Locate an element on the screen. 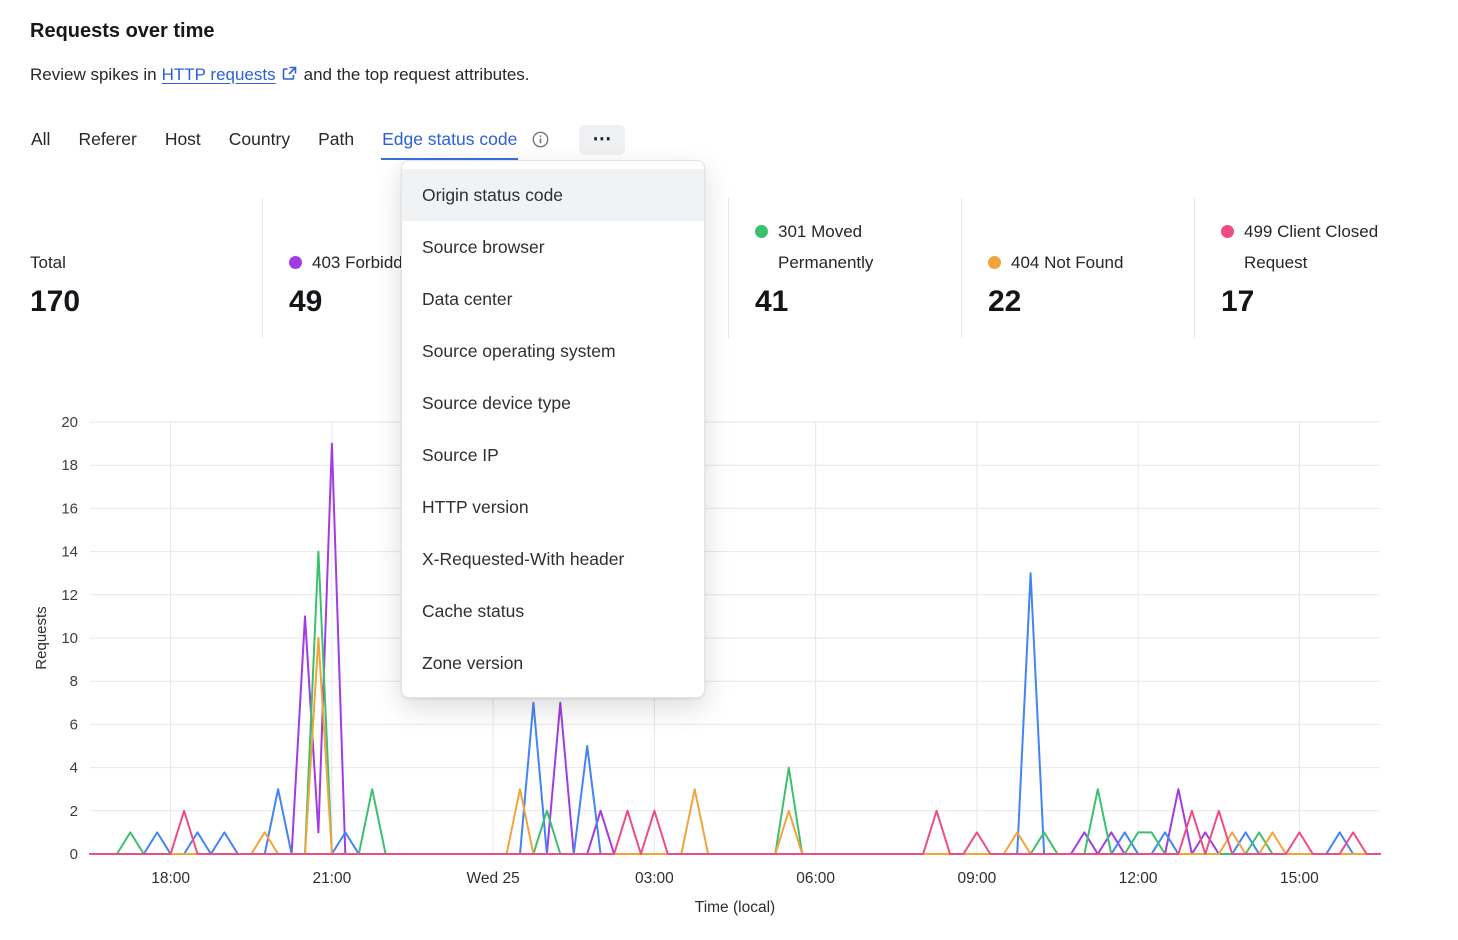  external-link-icon is located at coordinates (289, 76).